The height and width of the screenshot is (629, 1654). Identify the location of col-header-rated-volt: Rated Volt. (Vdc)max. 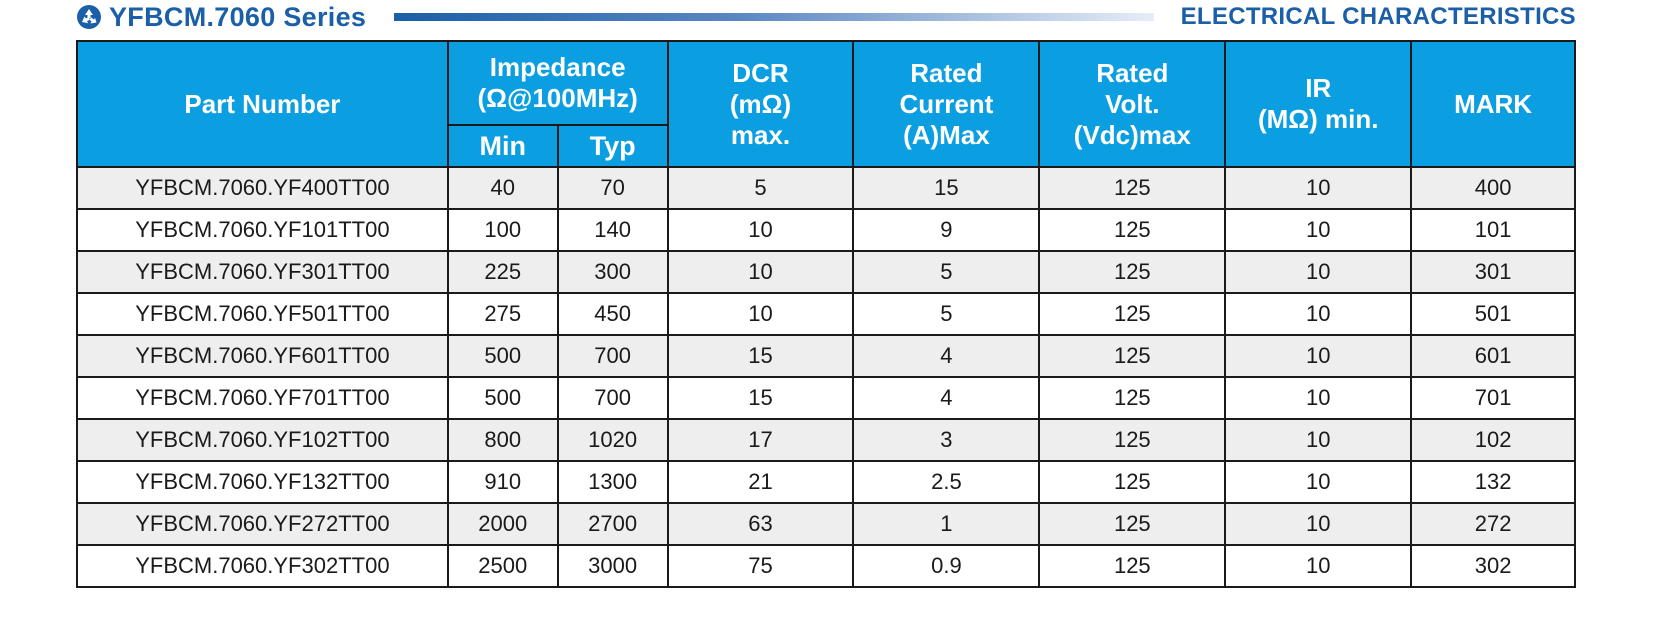
(1132, 104).